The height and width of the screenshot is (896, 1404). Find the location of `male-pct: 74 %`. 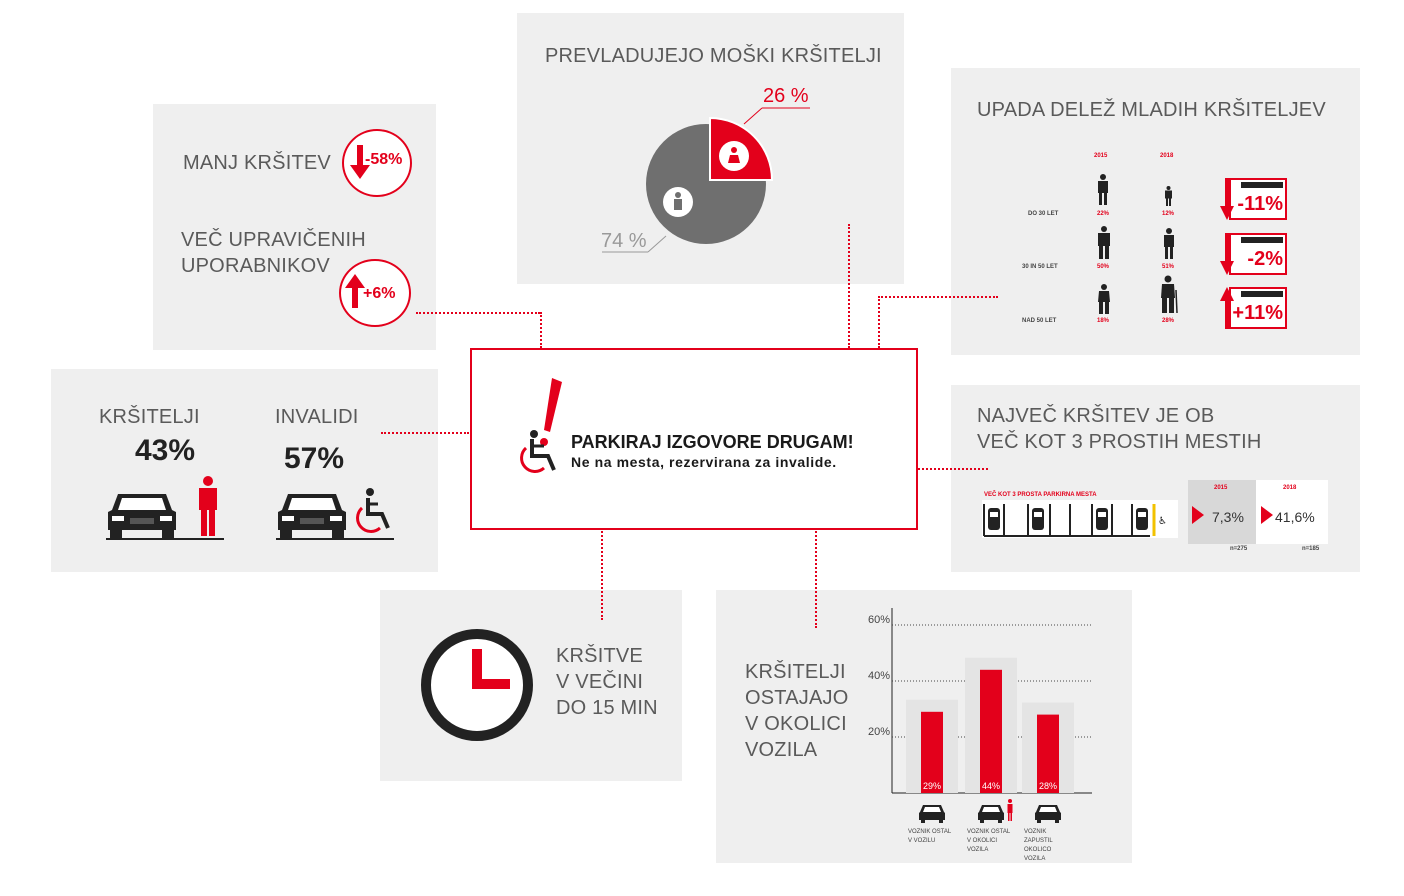

male-pct: 74 % is located at coordinates (624, 241).